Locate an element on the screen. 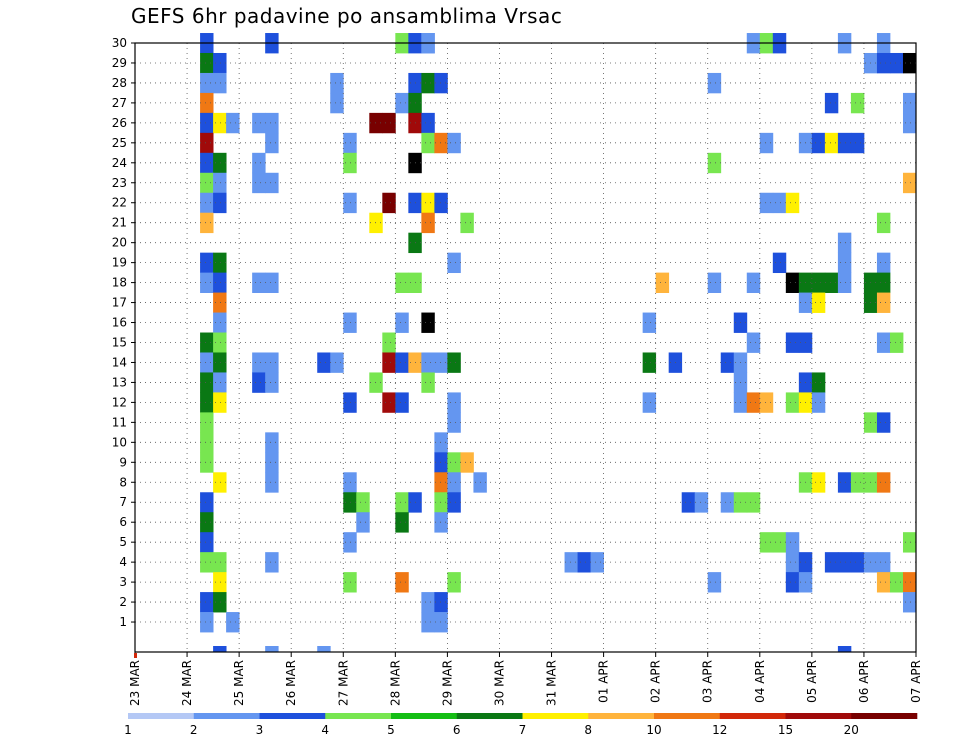 Image resolution: width=960 pixels, height=742 pixels. colorbar-label: 8 is located at coordinates (588, 730).